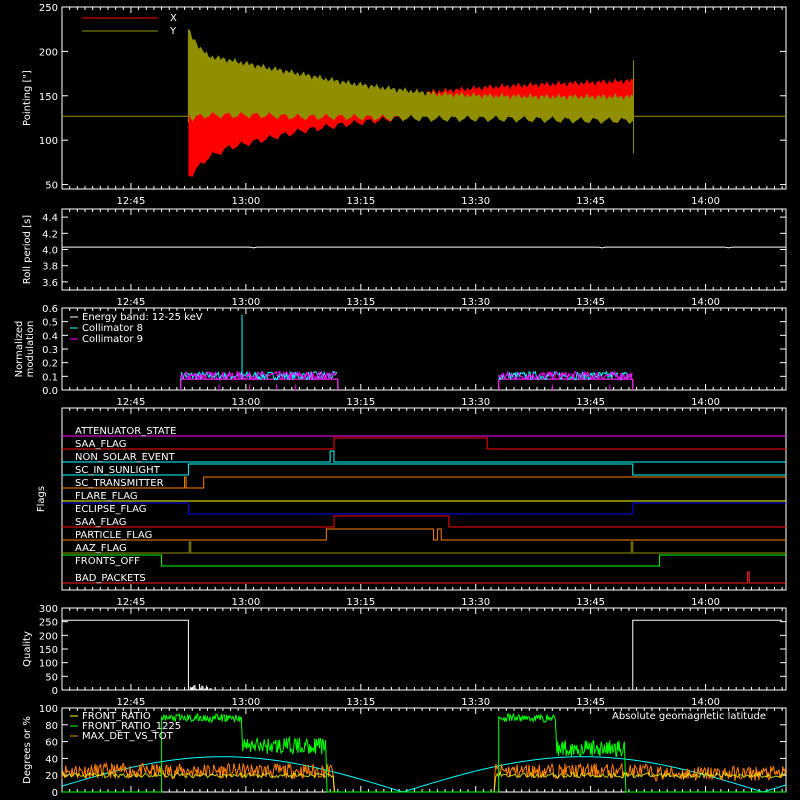 The width and height of the screenshot is (800, 800). What do you see at coordinates (19, 349) in the screenshot?
I see `y-axis-label: Normalized` at bounding box center [19, 349].